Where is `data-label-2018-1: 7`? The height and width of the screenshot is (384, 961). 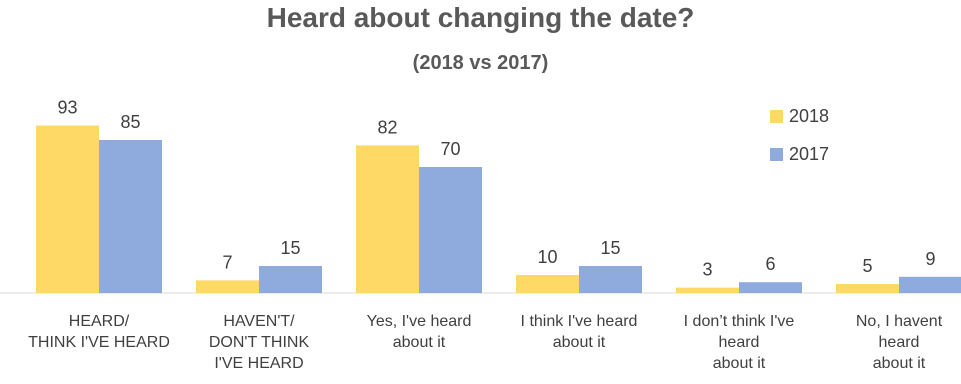 data-label-2018-1: 7 is located at coordinates (227, 262).